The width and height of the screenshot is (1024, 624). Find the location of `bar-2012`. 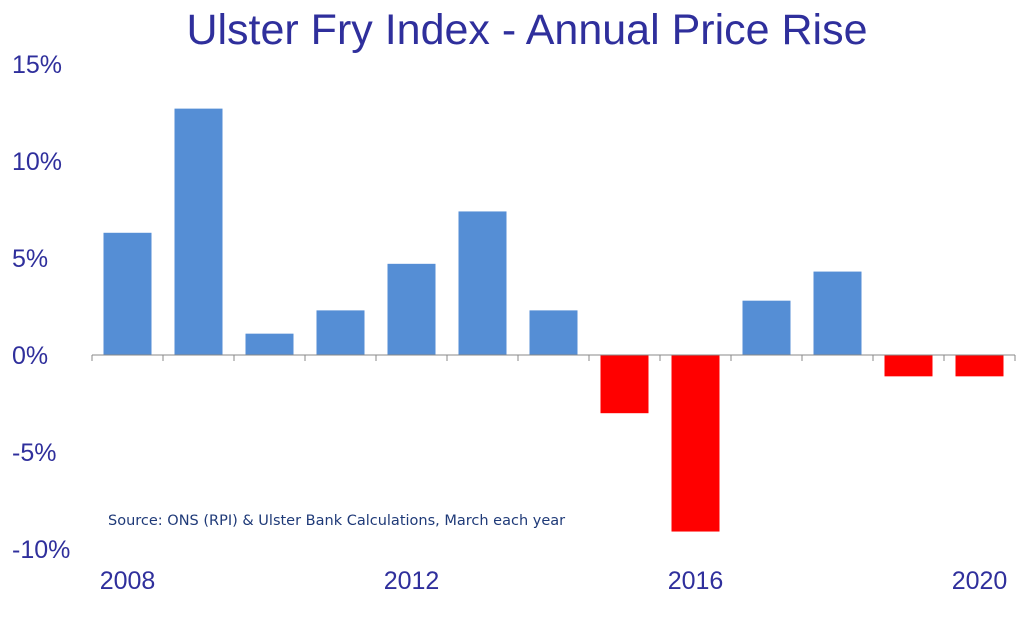

bar-2012 is located at coordinates (411, 309).